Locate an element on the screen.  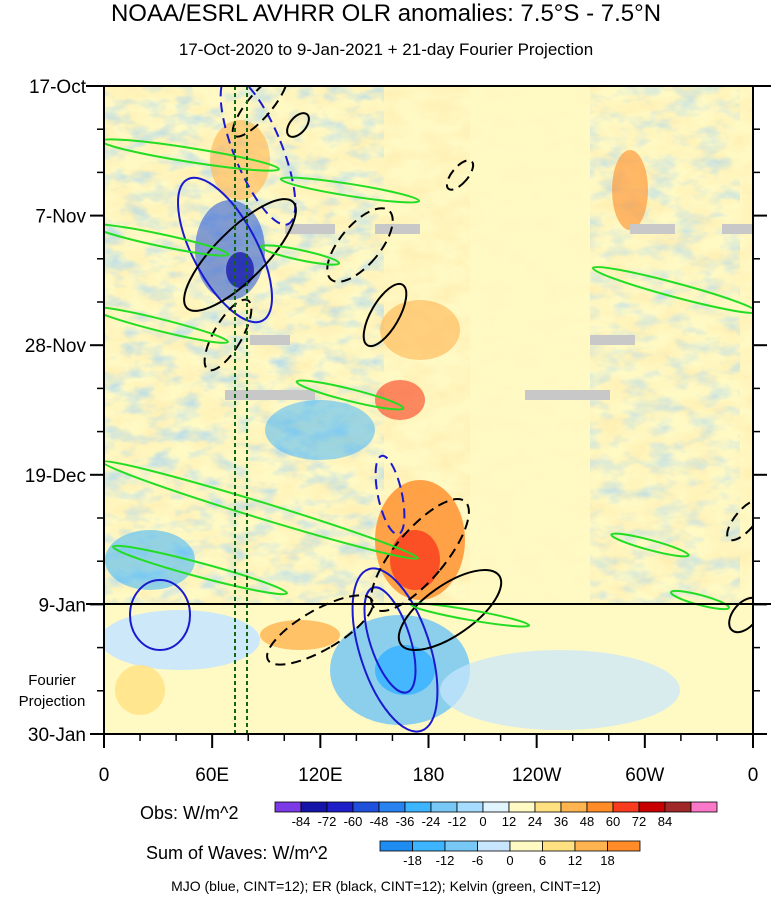
colorbar-tick-label: 48 is located at coordinates (587, 821).